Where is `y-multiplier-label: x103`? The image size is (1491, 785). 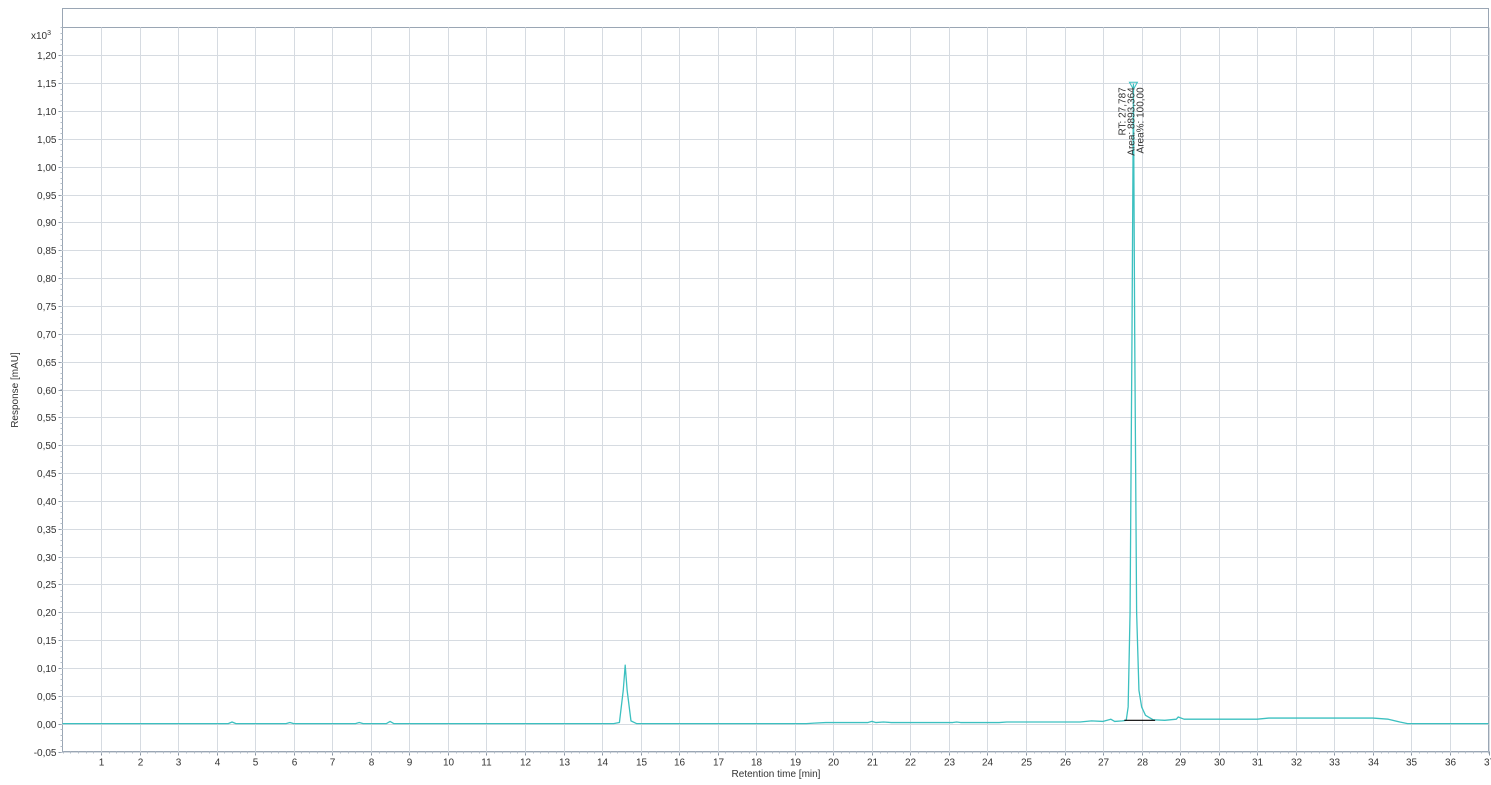 y-multiplier-label: x103 is located at coordinates (41, 36).